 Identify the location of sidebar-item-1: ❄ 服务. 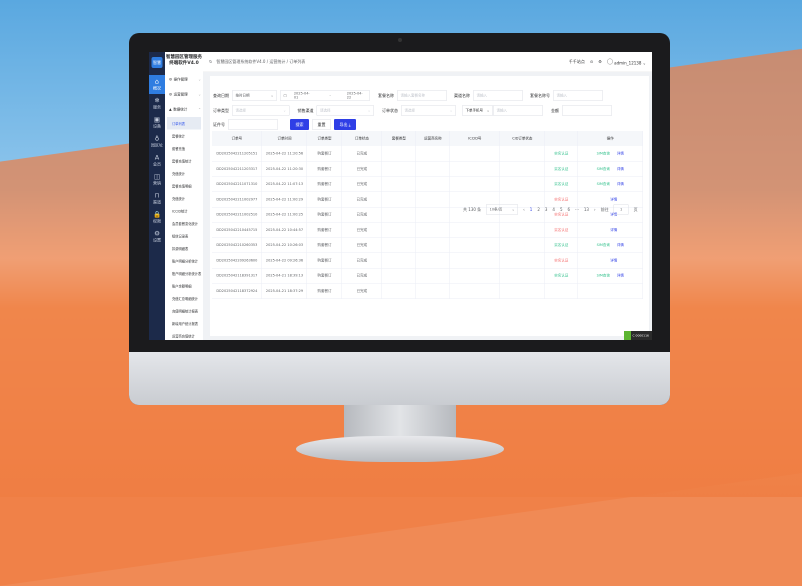
(157, 103).